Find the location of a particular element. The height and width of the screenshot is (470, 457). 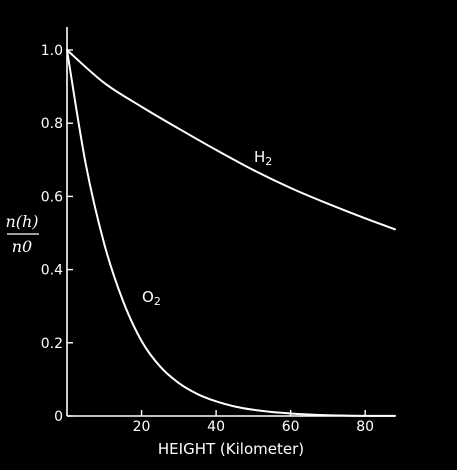

x-tick-label: 20 is located at coordinates (142, 427).